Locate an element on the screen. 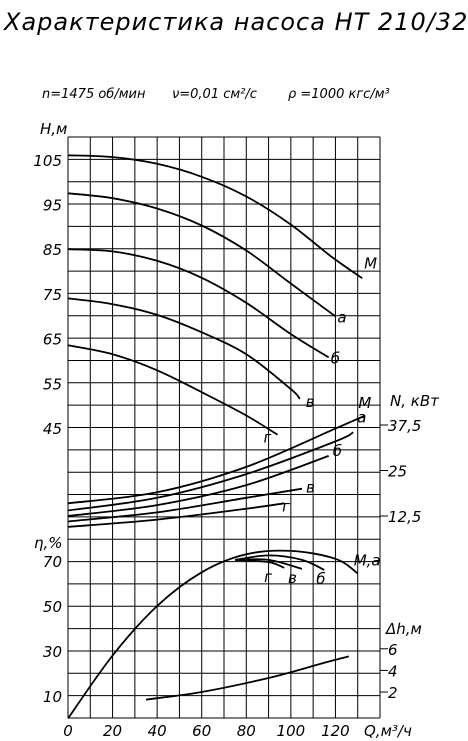  efficiency-tick-label: 70 is located at coordinates (52, 562).